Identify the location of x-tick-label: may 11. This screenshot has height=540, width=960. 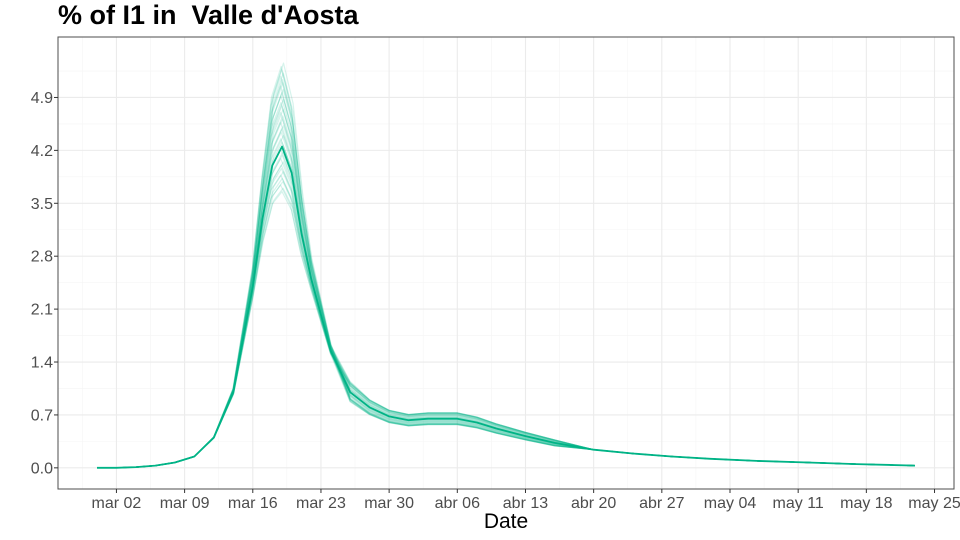
(798, 503).